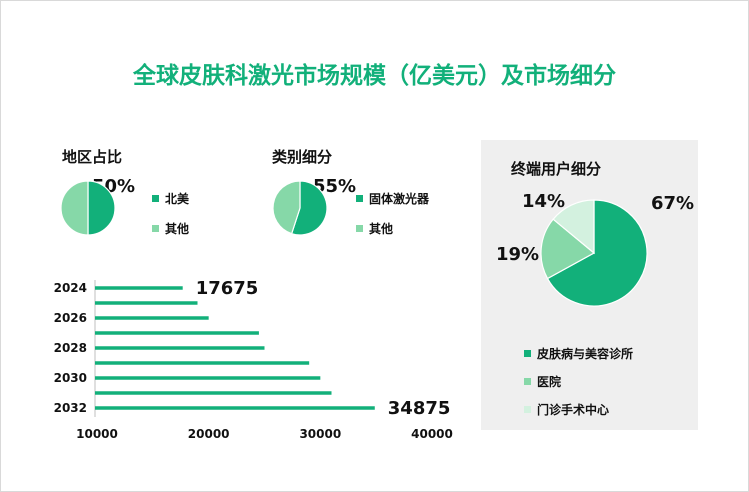 This screenshot has width=749, height=492. I want to click on region-share-title: 地区占比, so click(92, 157).